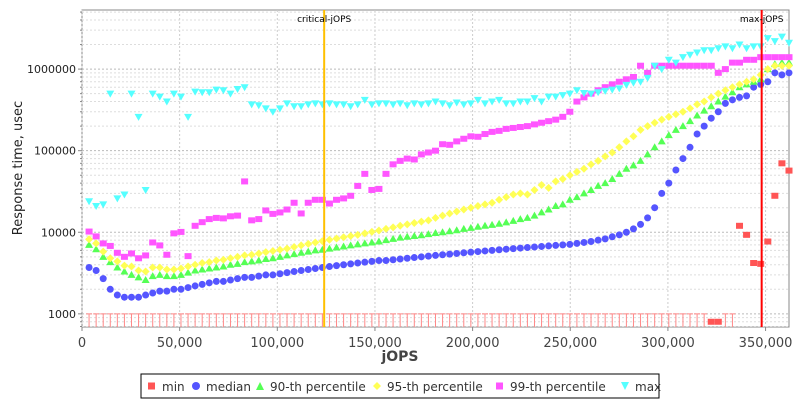 This screenshot has height=400, width=800. I want to click on legend-icon, so click(625, 386).